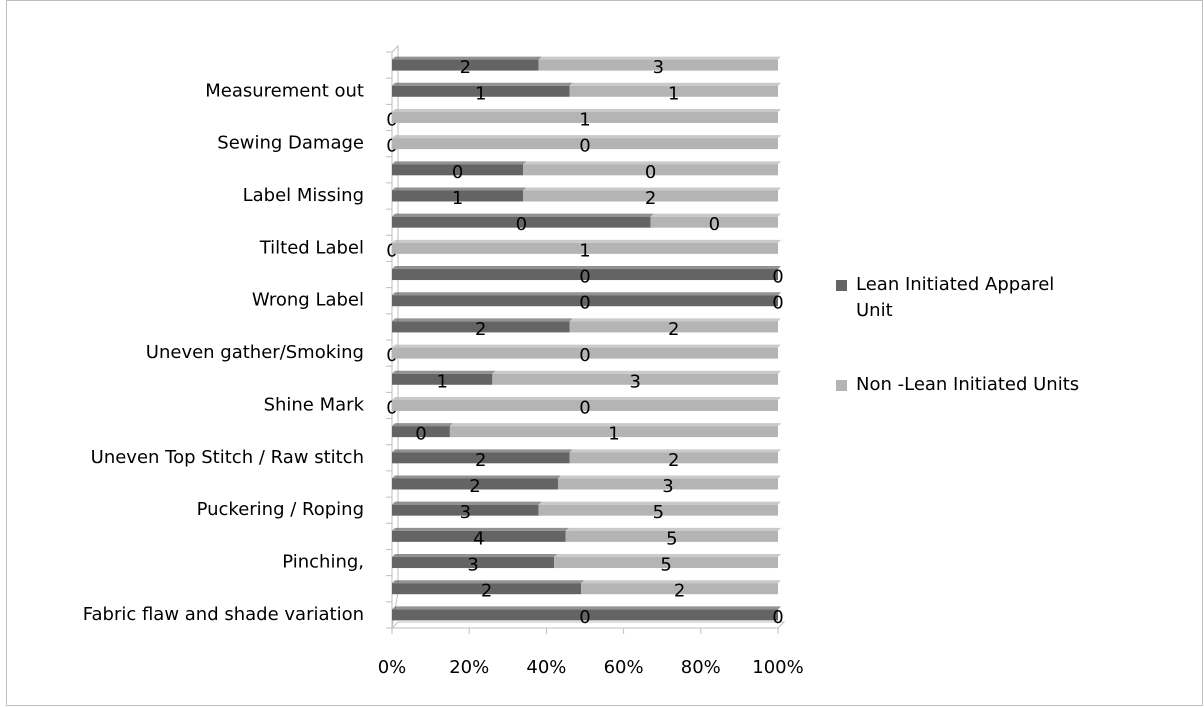 The width and height of the screenshot is (1204, 707). I want to click on y-tick-label: Shine Mark, so click(314, 404).